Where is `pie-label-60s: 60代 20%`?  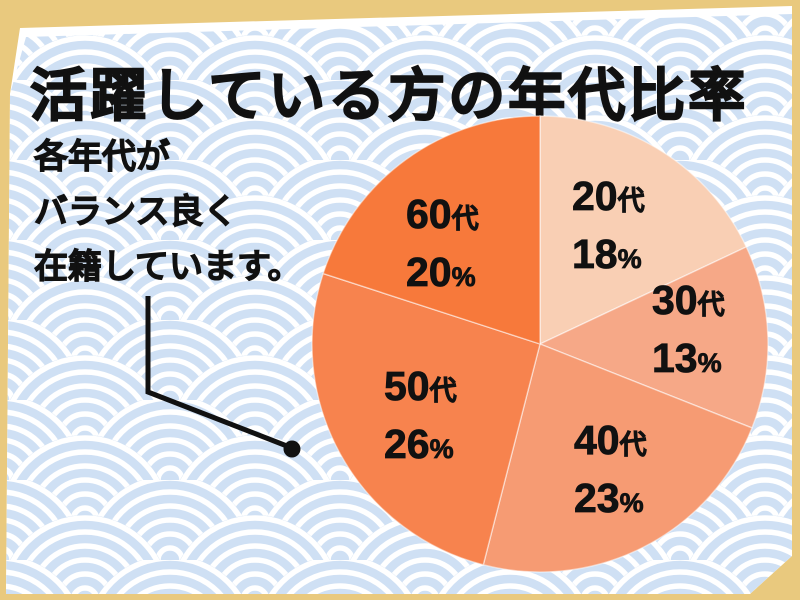 pie-label-60s: 60代 20% is located at coordinates (442, 248).